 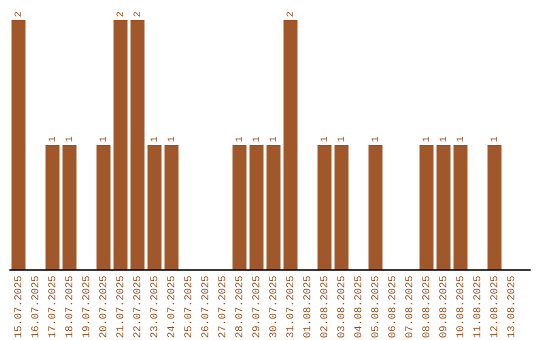 I want to click on x-tick-label: 18.07.2025, so click(x=68, y=307).